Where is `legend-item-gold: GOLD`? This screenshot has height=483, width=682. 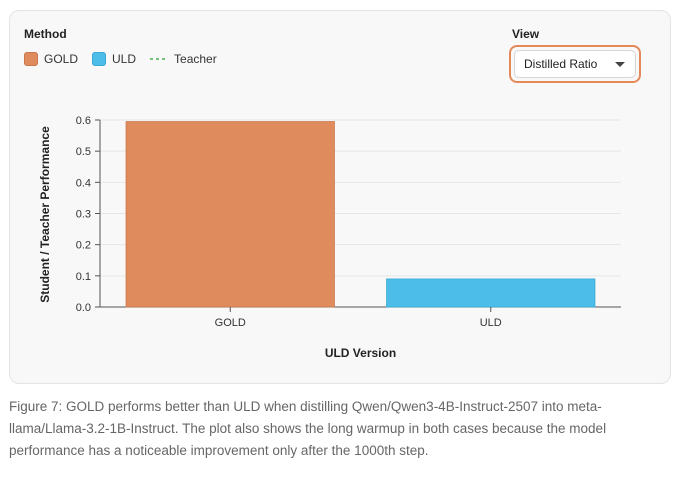
legend-item-gold: GOLD is located at coordinates (51, 59).